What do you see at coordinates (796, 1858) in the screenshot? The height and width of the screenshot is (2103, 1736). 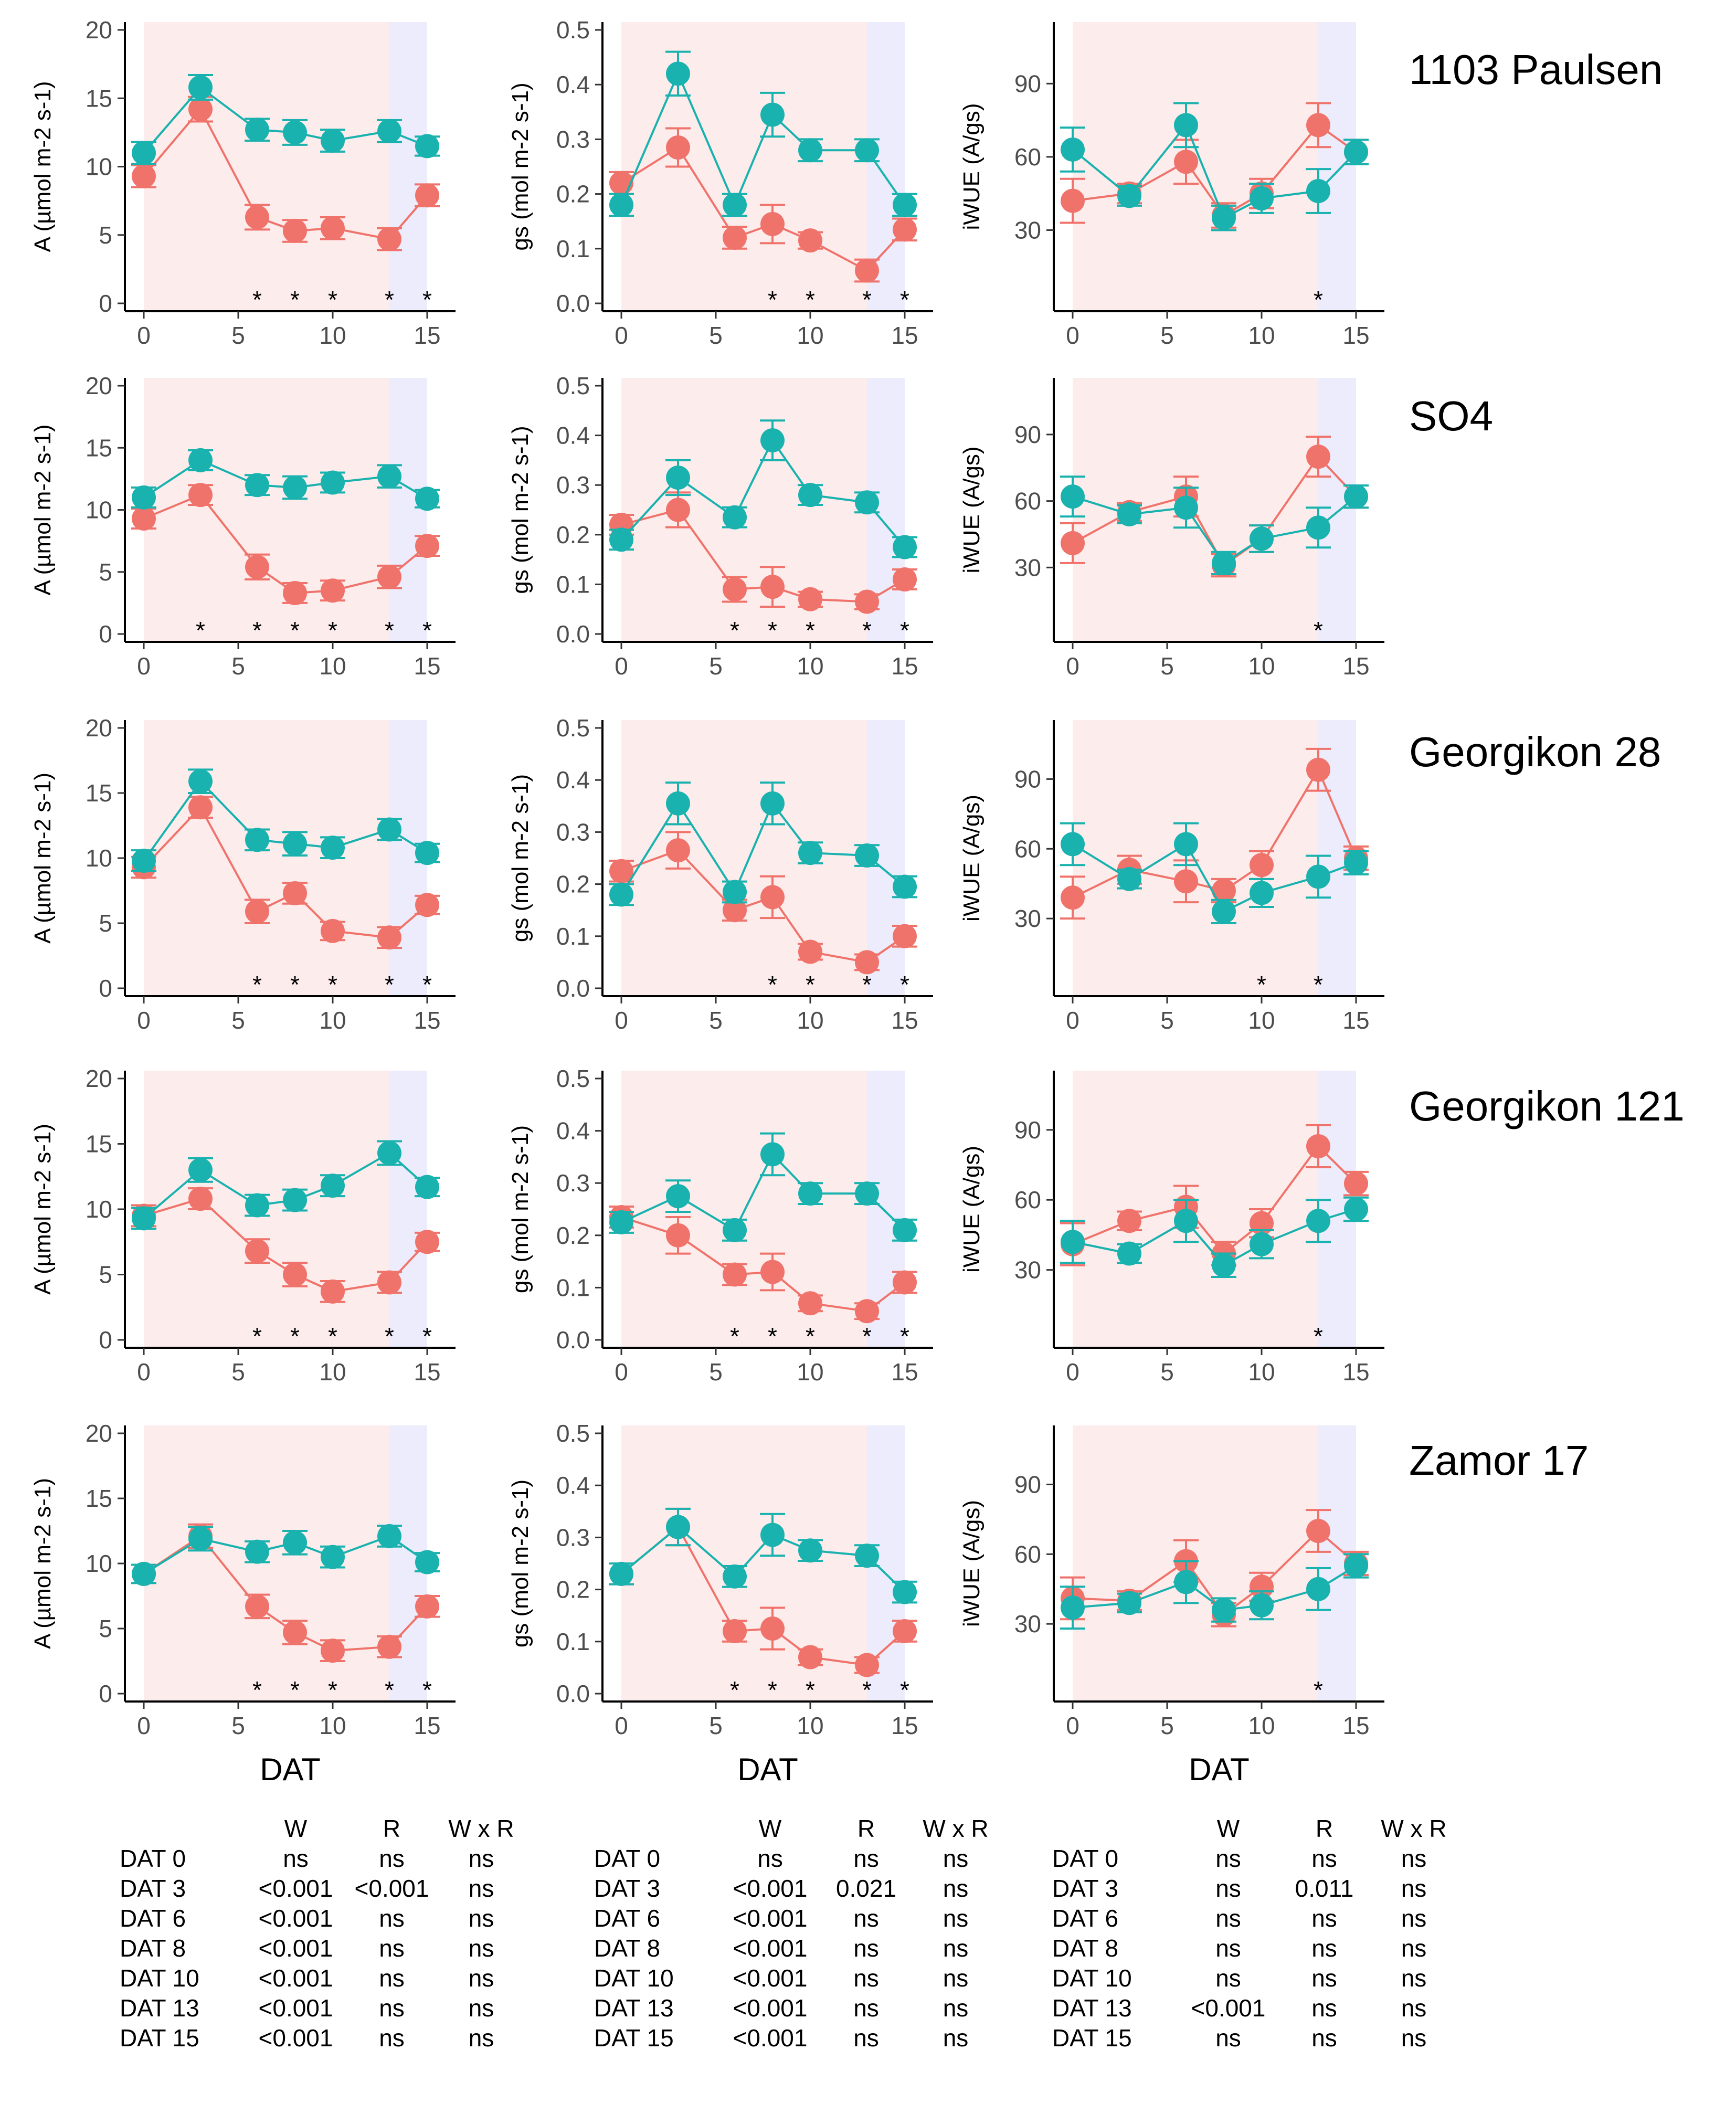 I see `table-row: DAT 0 ns ns ns` at bounding box center [796, 1858].